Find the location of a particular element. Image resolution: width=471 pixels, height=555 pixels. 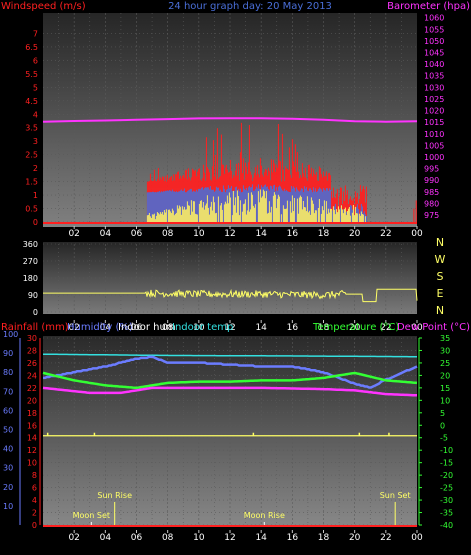

temp-y-tick-label: -15 is located at coordinates (446, 463).